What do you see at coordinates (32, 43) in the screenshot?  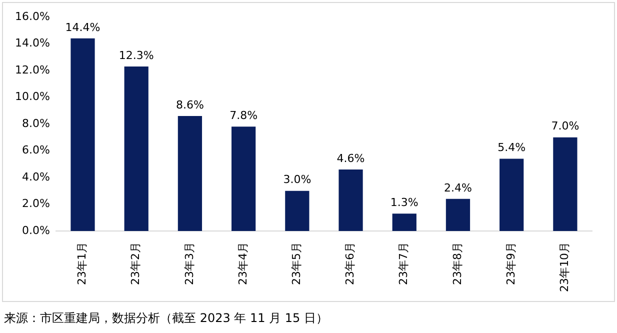 I see `y-tick-label: 14.0%` at bounding box center [32, 43].